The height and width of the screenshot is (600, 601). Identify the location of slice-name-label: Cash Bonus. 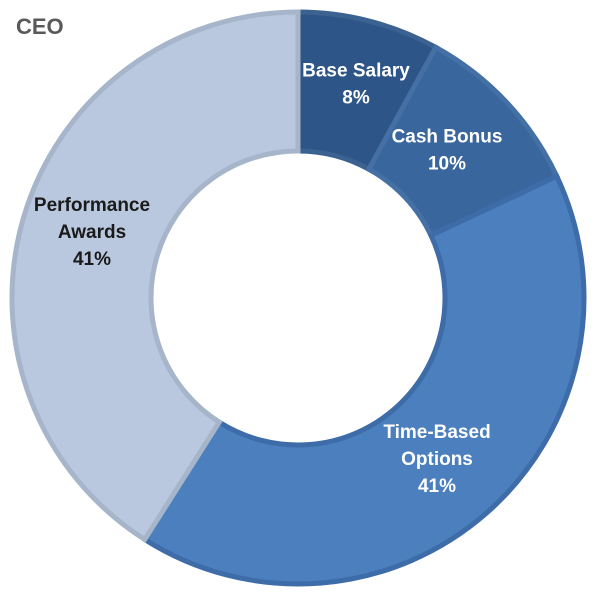
(447, 137).